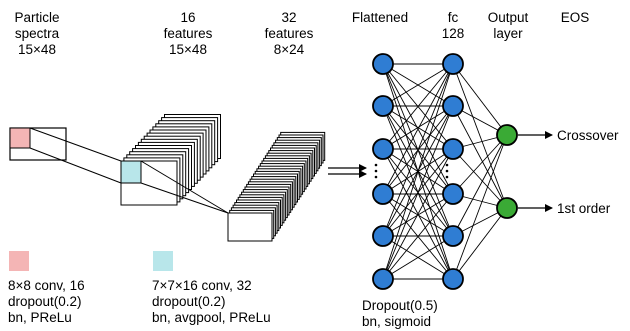 The width and height of the screenshot is (630, 331). I want to click on conv2-header-line2: features, so click(289, 33).